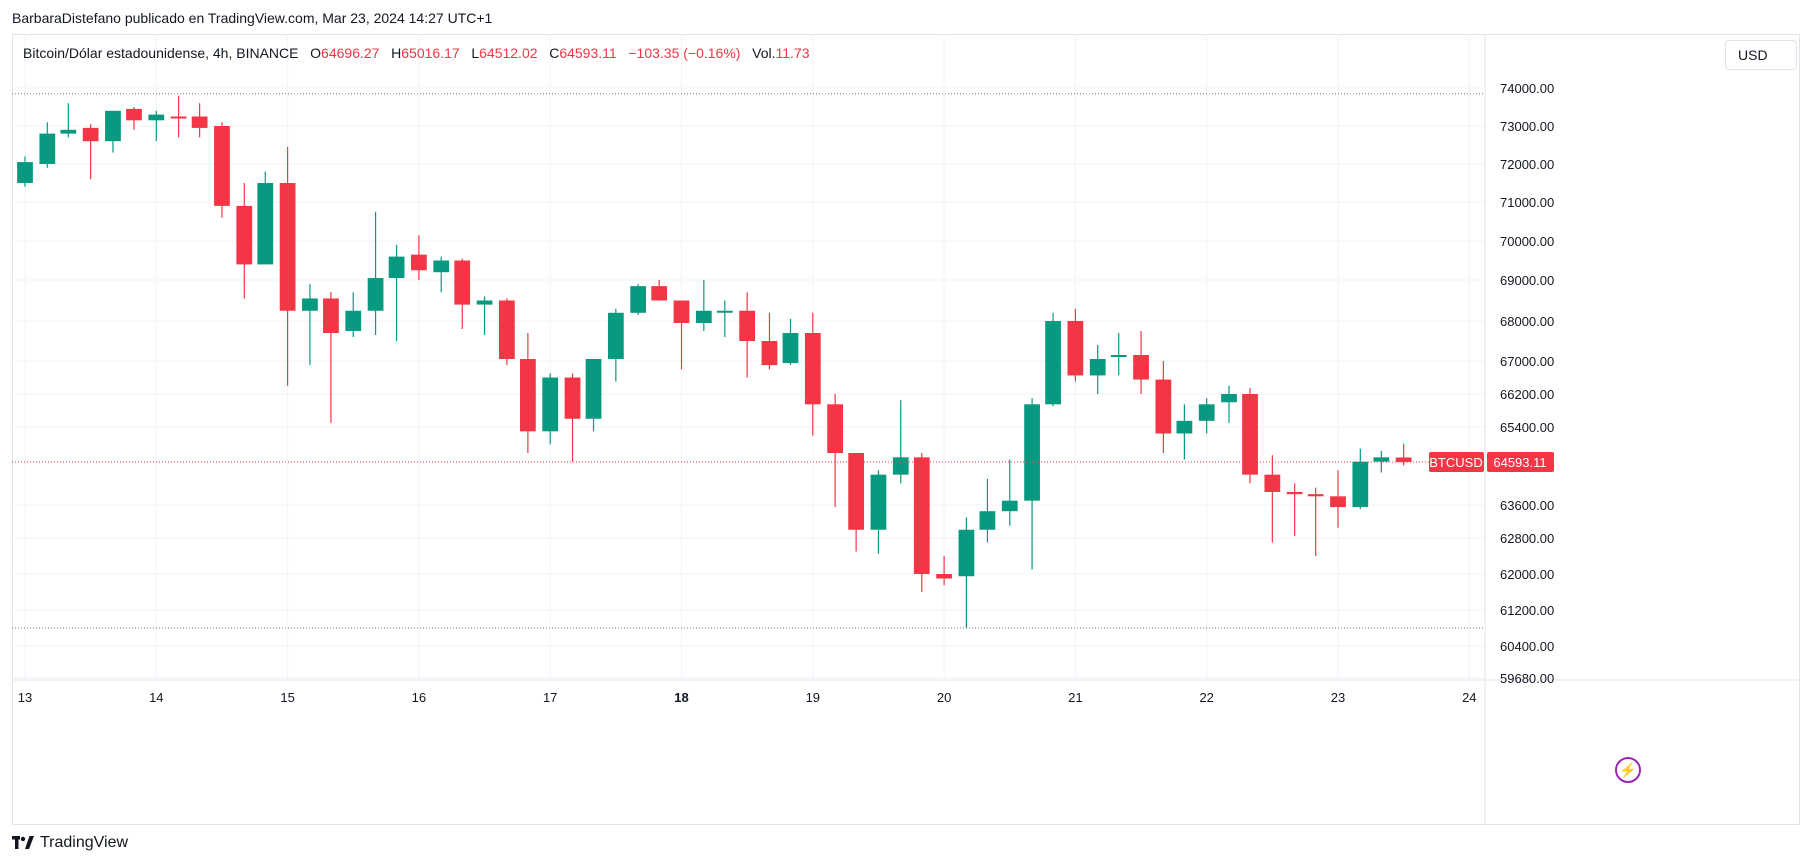  I want to click on x-tick-label: 21, so click(1075, 697).